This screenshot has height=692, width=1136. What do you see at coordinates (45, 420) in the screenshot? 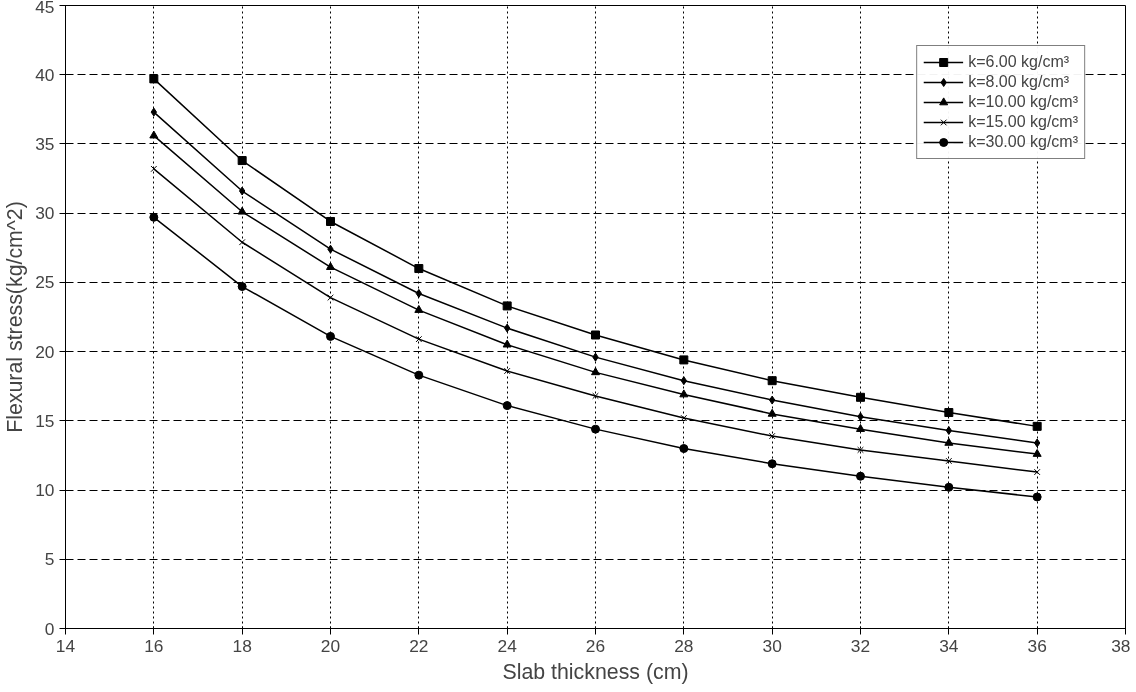
I see `y-tick-label: 15` at bounding box center [45, 420].